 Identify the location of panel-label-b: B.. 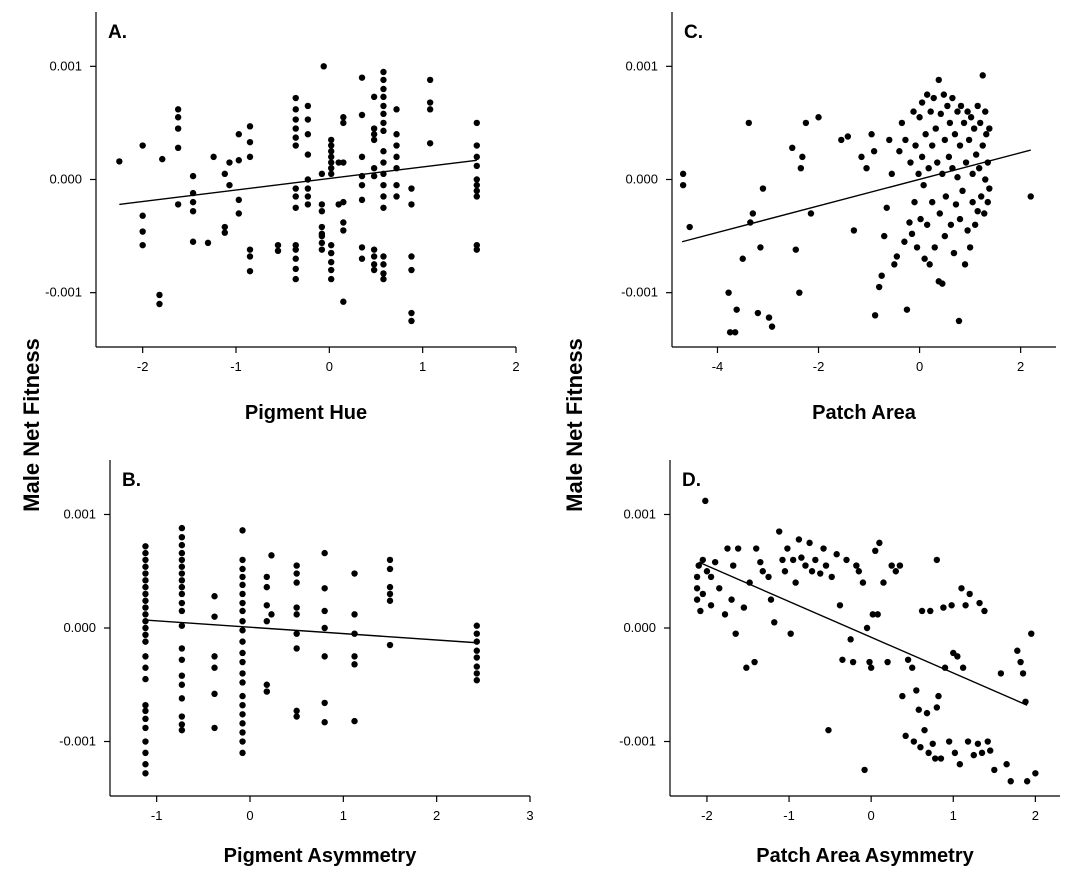
(131, 480).